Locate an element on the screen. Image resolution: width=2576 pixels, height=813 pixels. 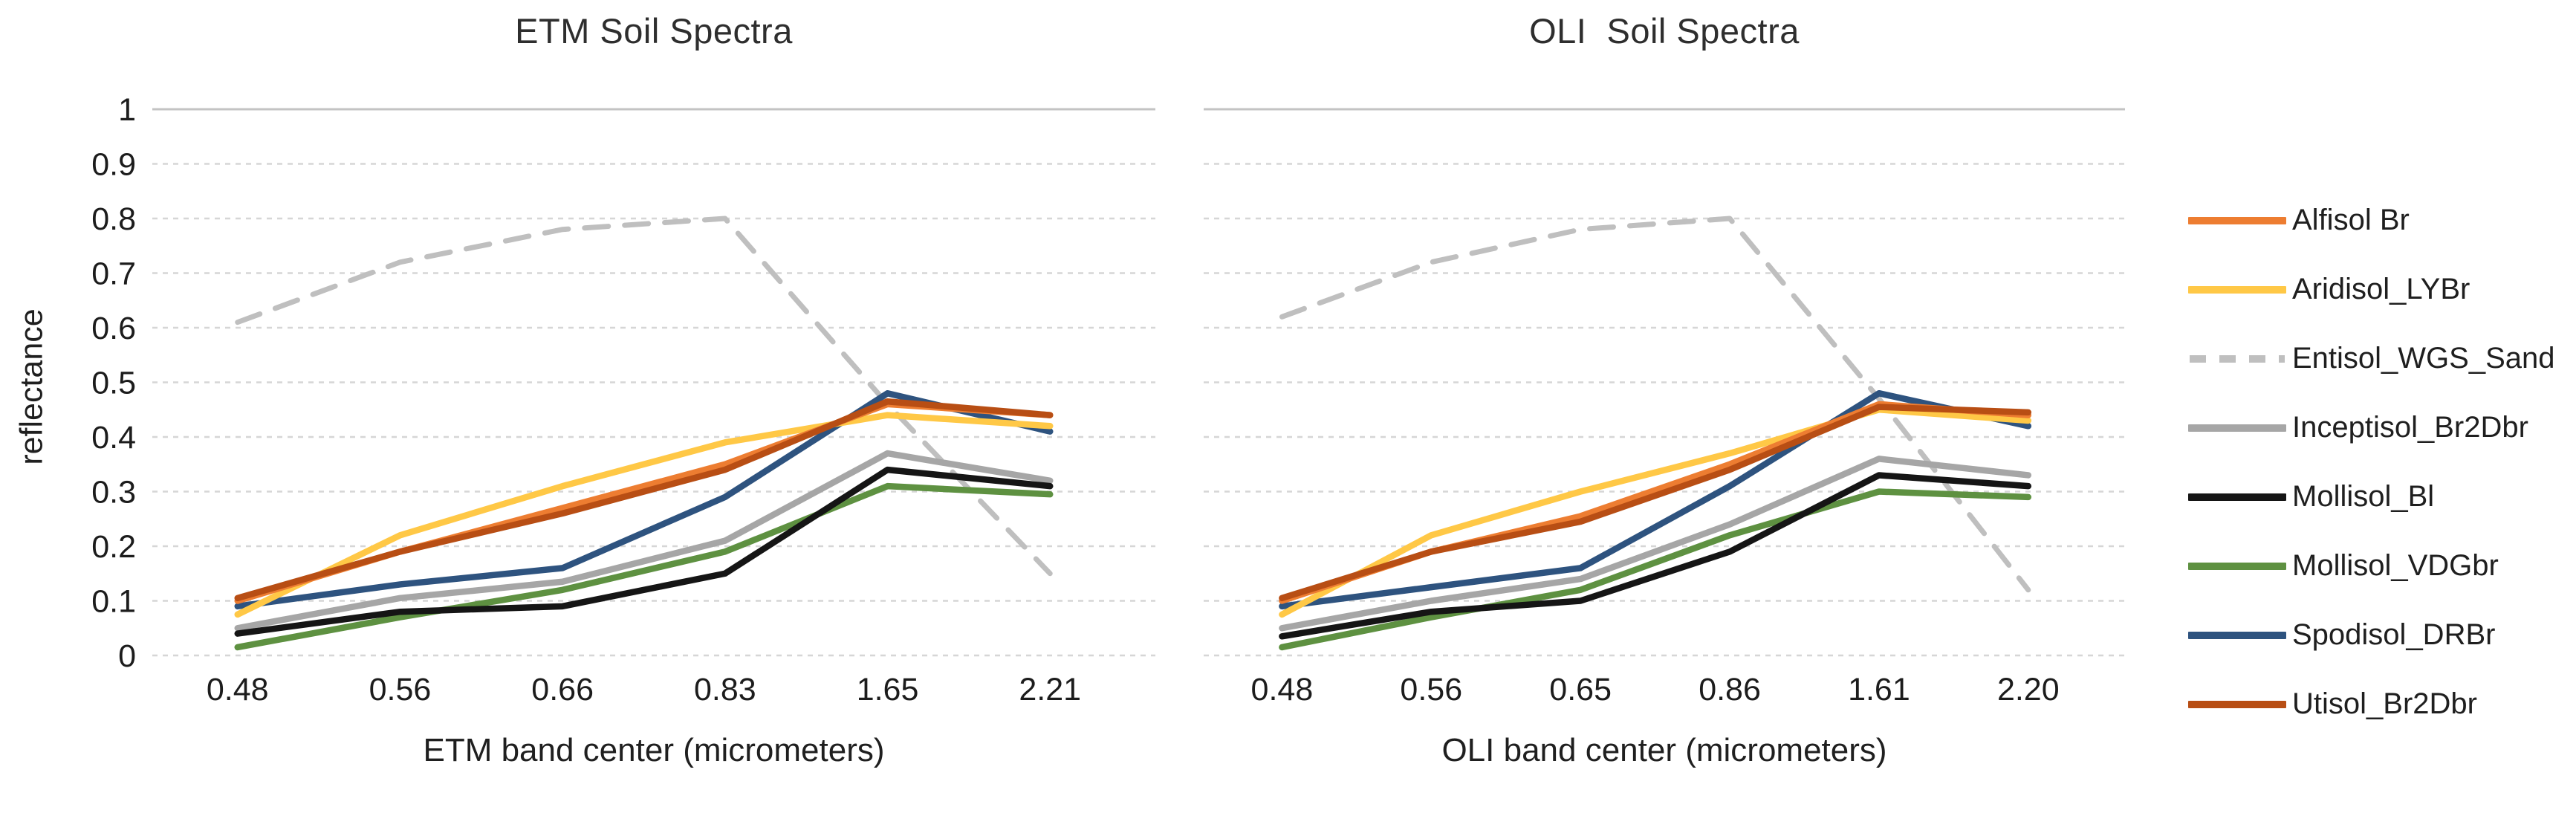
y-tick-label-0.2: 0.2 is located at coordinates (113, 547).